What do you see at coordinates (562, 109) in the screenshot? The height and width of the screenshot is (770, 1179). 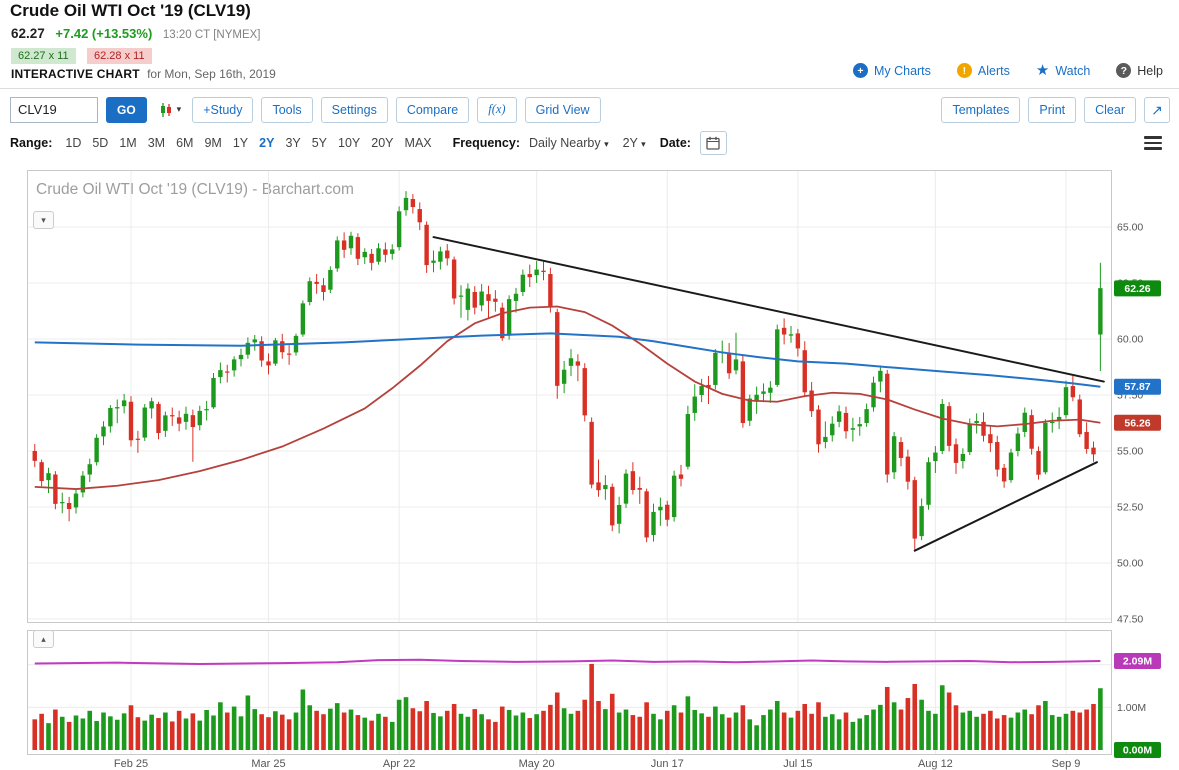 I see `grid-view-button: Grid View` at bounding box center [562, 109].